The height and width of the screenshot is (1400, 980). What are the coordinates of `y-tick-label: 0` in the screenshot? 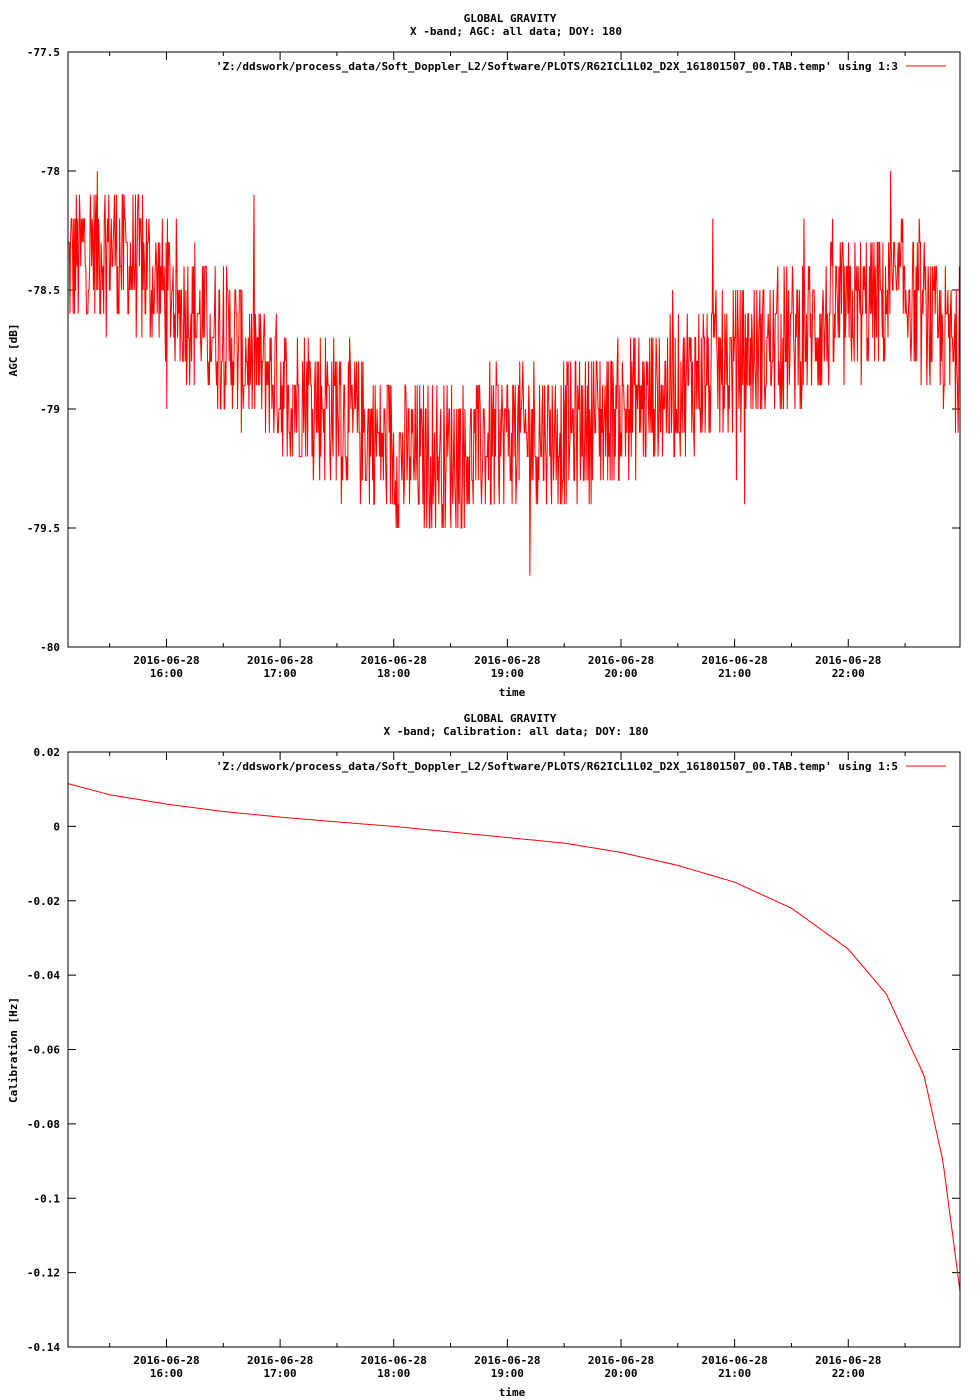 It's located at (56, 826).